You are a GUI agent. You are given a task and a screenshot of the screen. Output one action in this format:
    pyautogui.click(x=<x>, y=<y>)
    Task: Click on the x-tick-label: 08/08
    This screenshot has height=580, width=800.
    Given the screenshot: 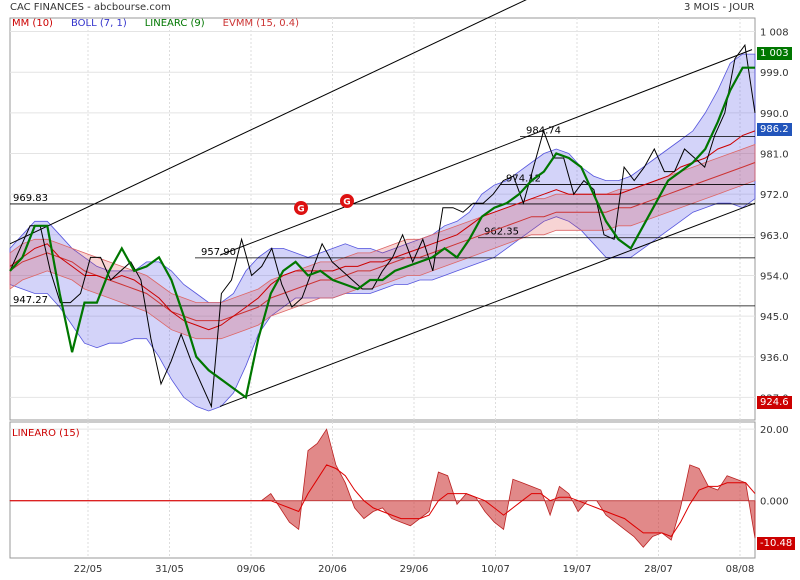 What is the action you would take?
    pyautogui.click(x=740, y=569)
    